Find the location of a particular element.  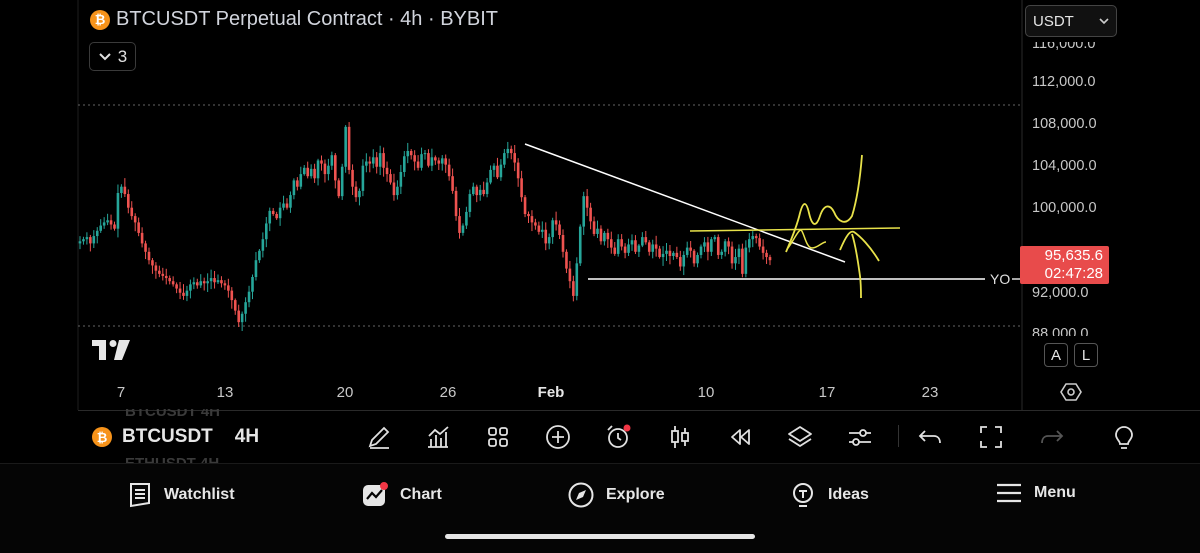

candles-icon is located at coordinates (680, 437).